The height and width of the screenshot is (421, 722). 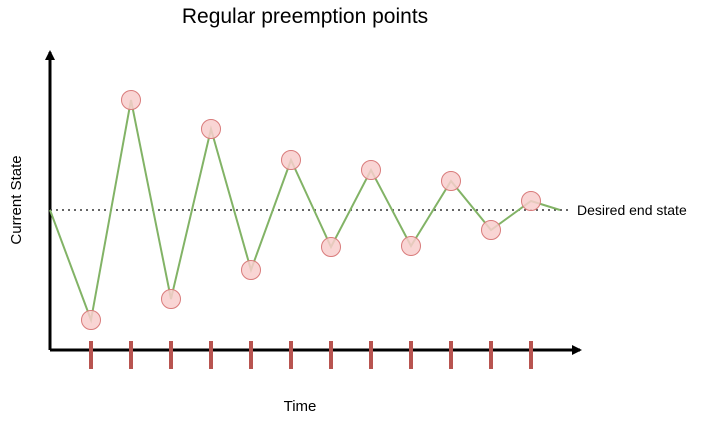 I want to click on preemption-ticks, so click(x=311, y=355).